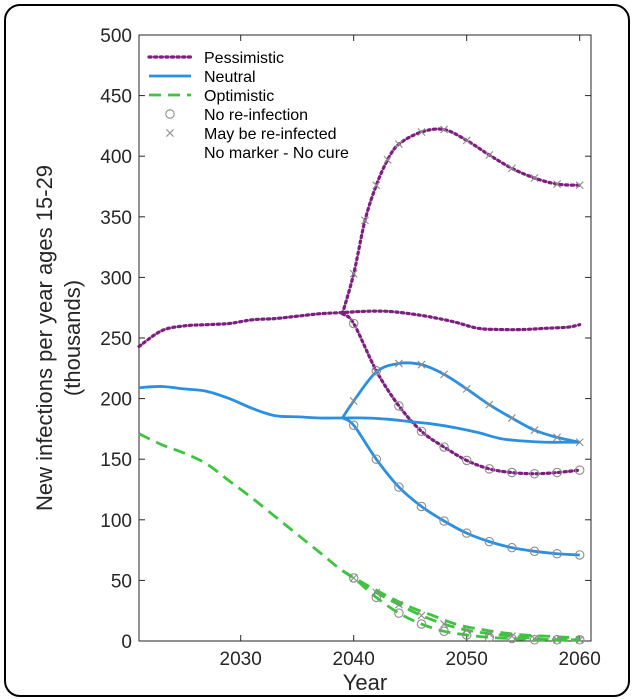 This screenshot has height=699, width=634. Describe the element at coordinates (202, 77) in the screenshot. I see `legend-entry-neutral: Neutral` at that location.